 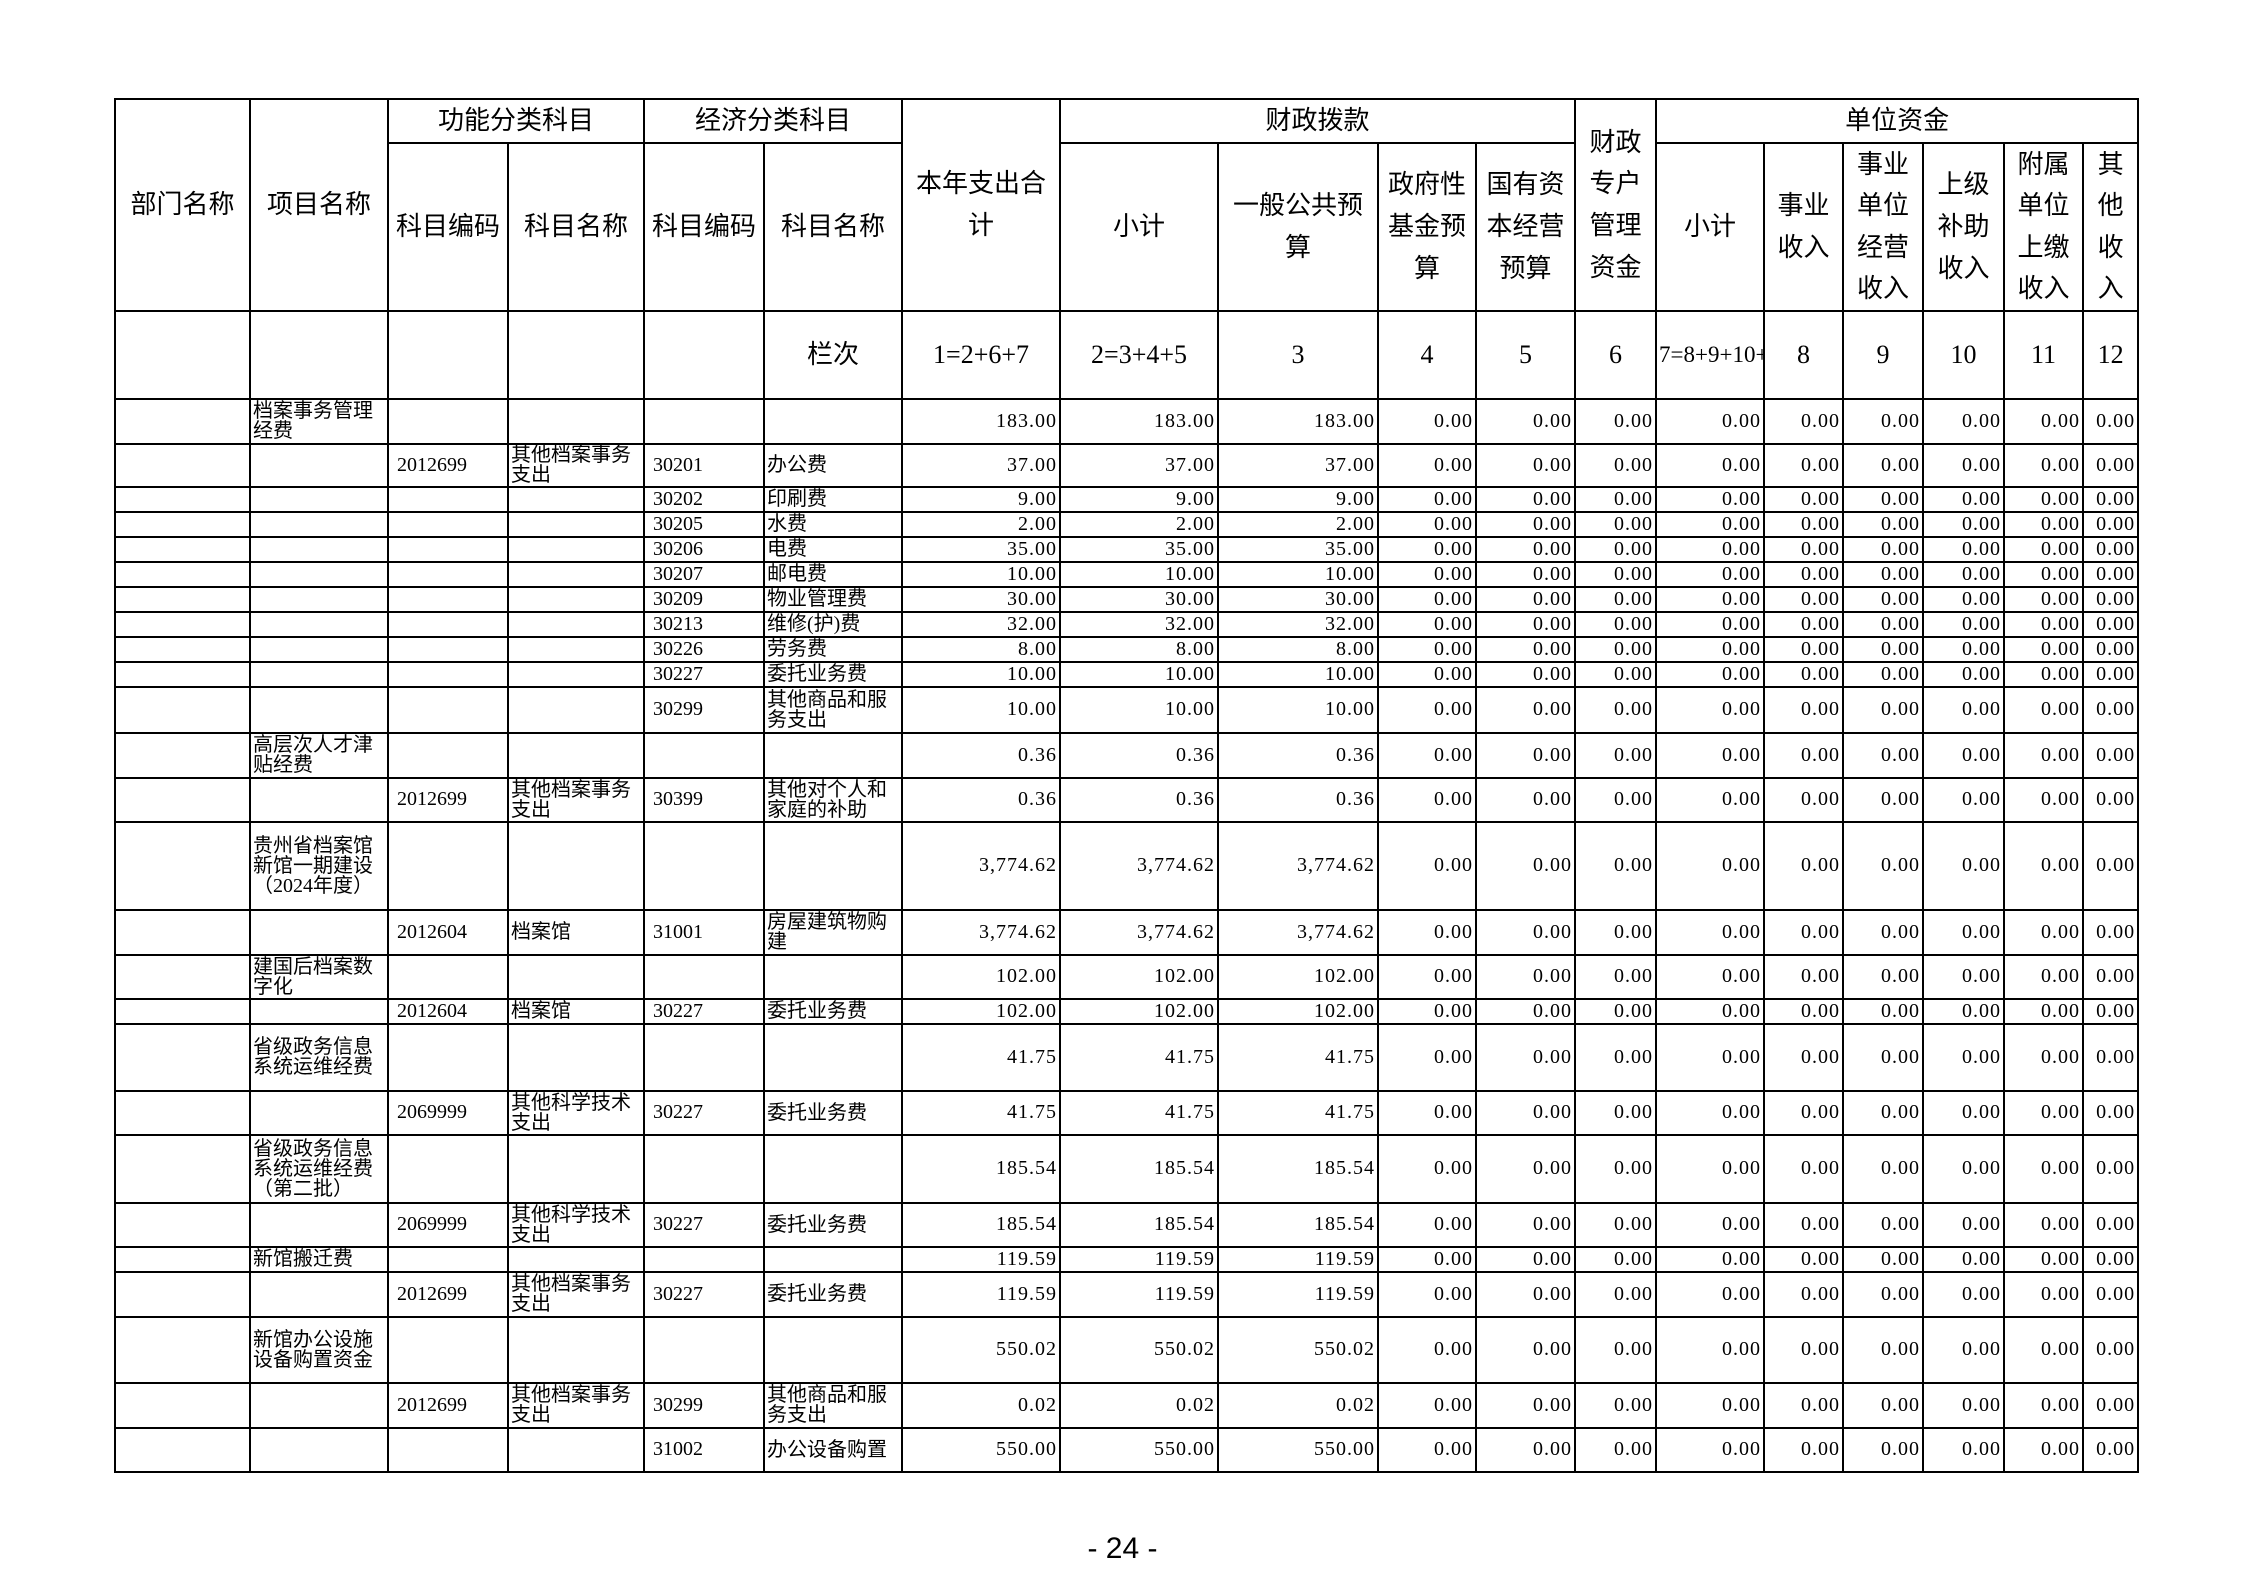 What do you see at coordinates (704, 226) in the screenshot?
I see `header-econ-code: 科目编码` at bounding box center [704, 226].